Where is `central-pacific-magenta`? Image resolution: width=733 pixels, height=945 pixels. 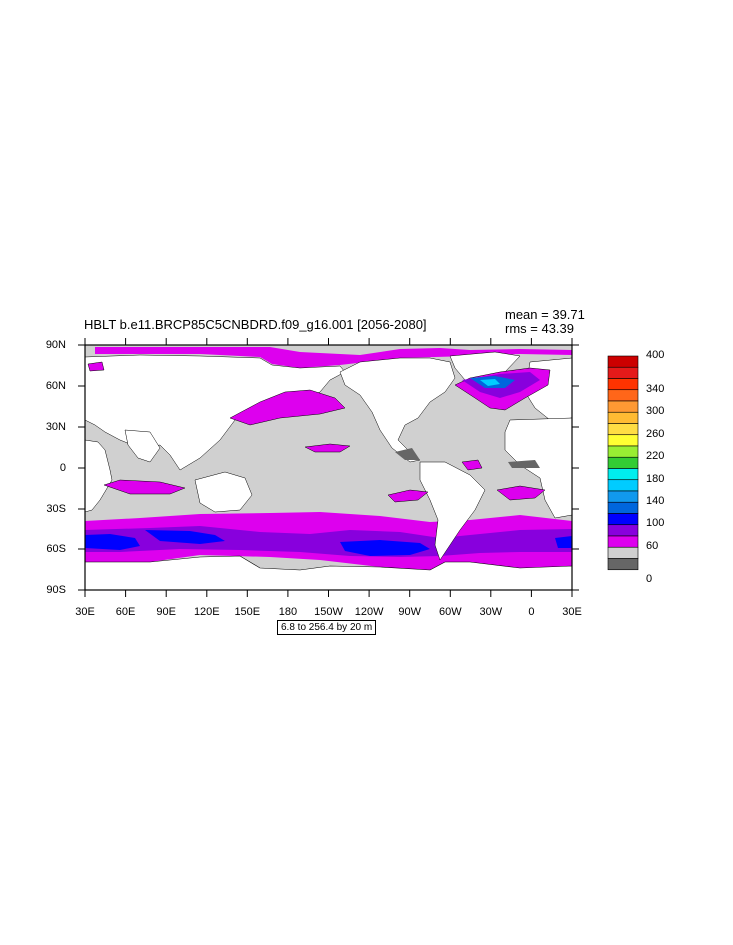 central-pacific-magenta is located at coordinates (327, 448).